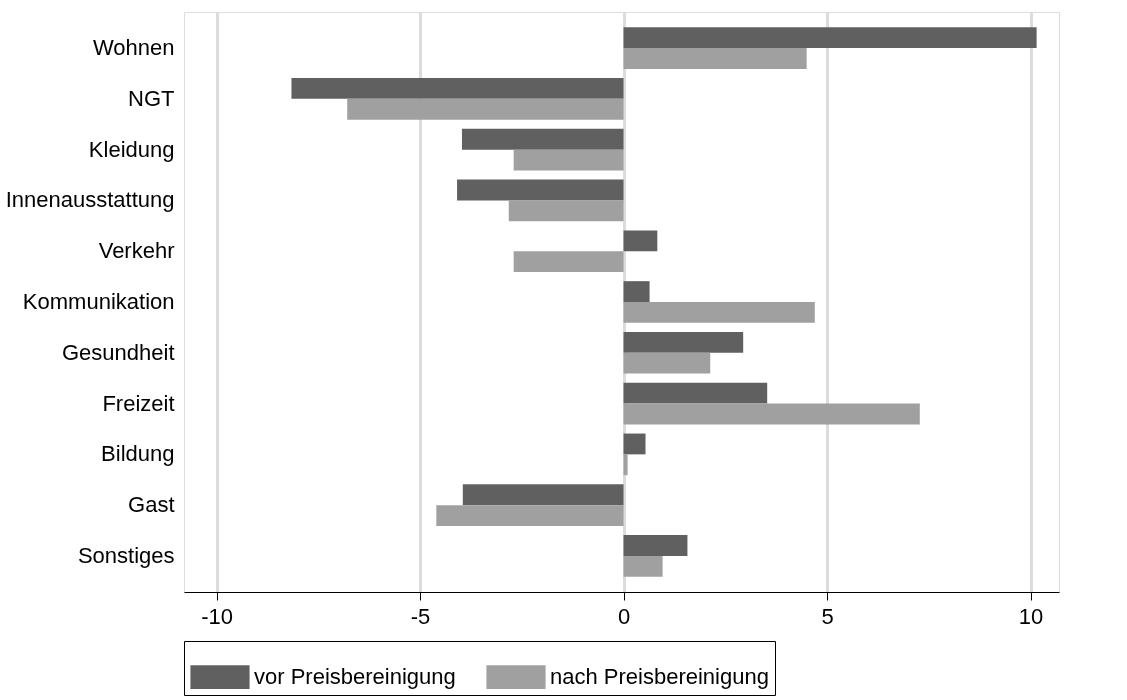 The image size is (1127, 700). Describe the element at coordinates (1031, 616) in the screenshot. I see `x-tick-label: 10` at that location.